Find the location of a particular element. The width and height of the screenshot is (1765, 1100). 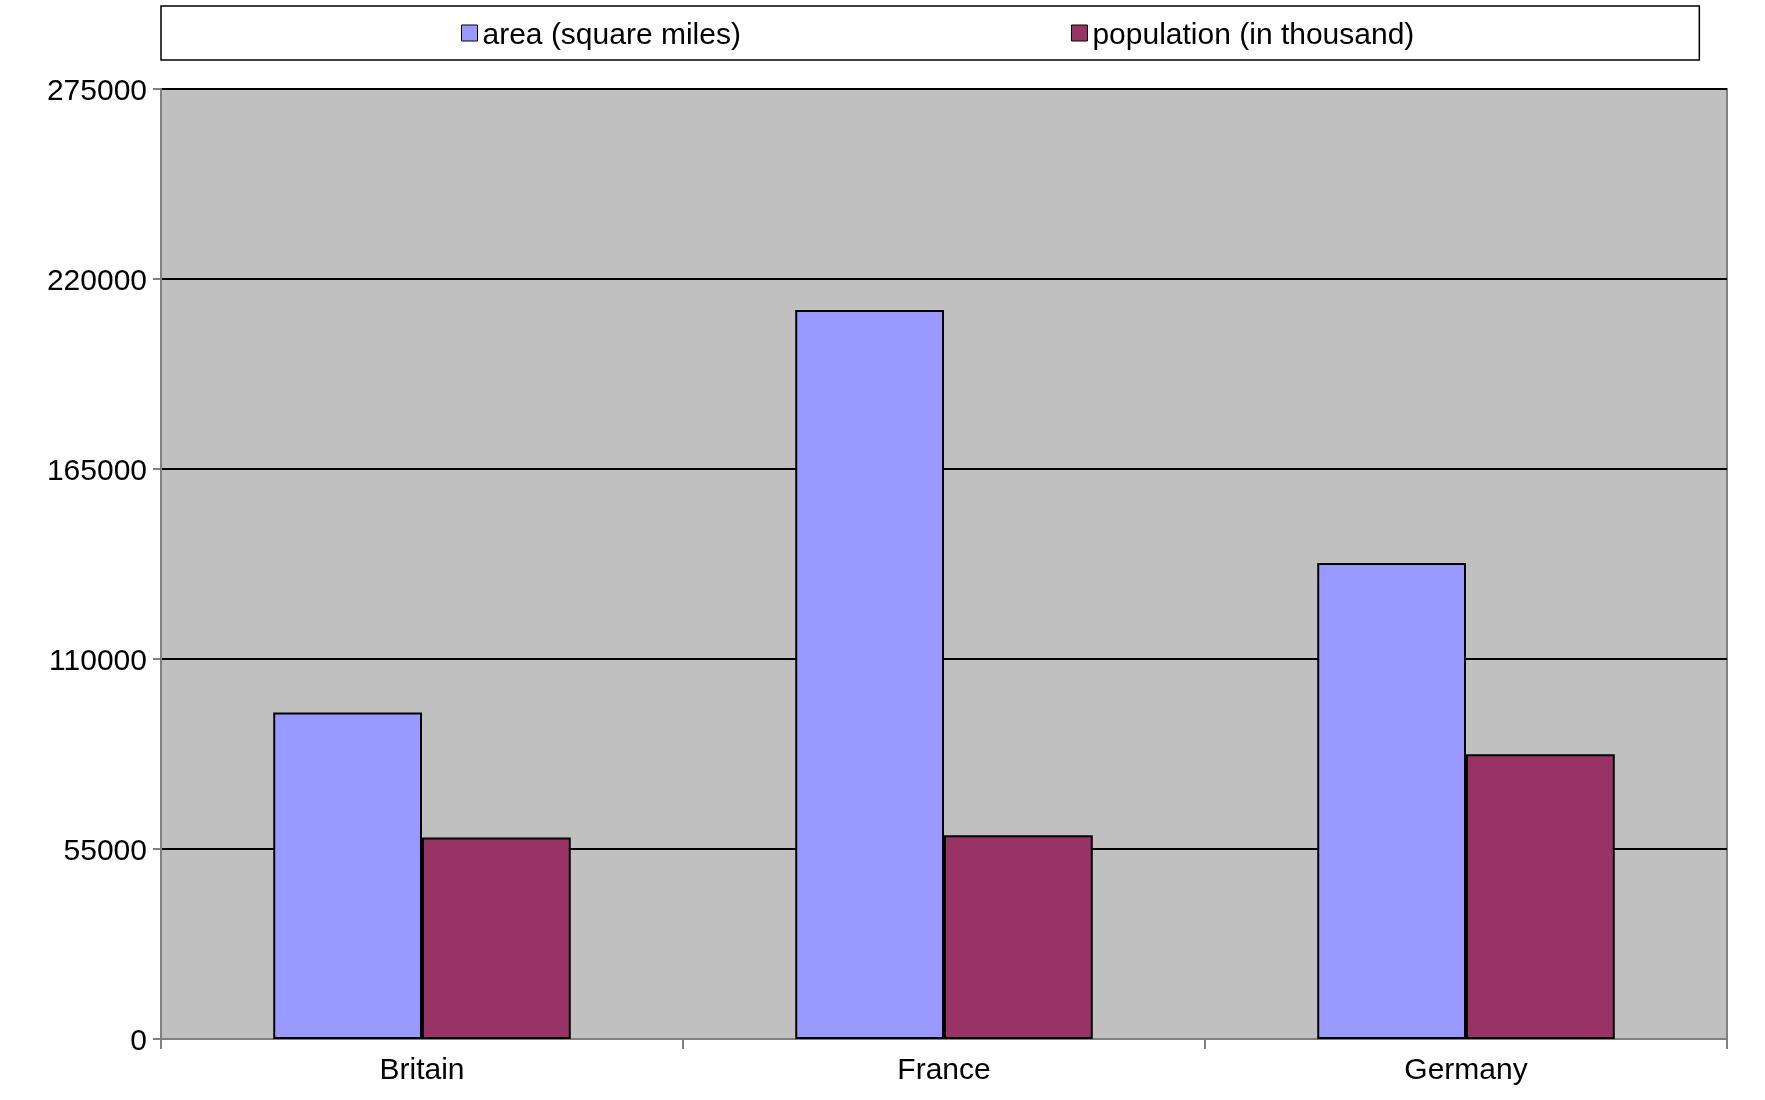

x-tick-label: Britain is located at coordinates (422, 1068).